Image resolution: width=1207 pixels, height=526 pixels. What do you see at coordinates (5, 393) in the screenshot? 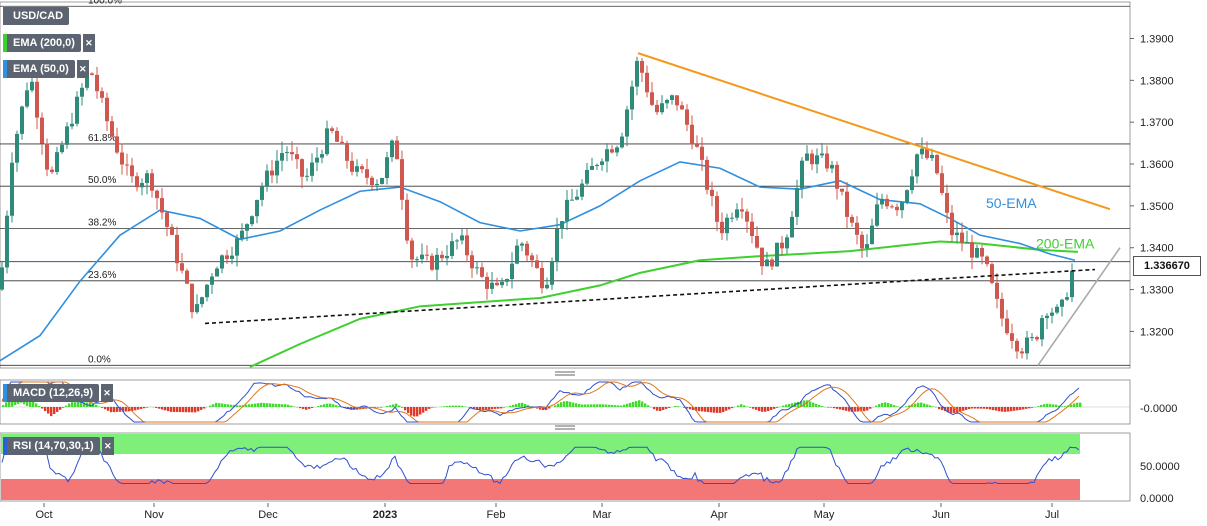
I see `macd-swatch` at bounding box center [5, 393].